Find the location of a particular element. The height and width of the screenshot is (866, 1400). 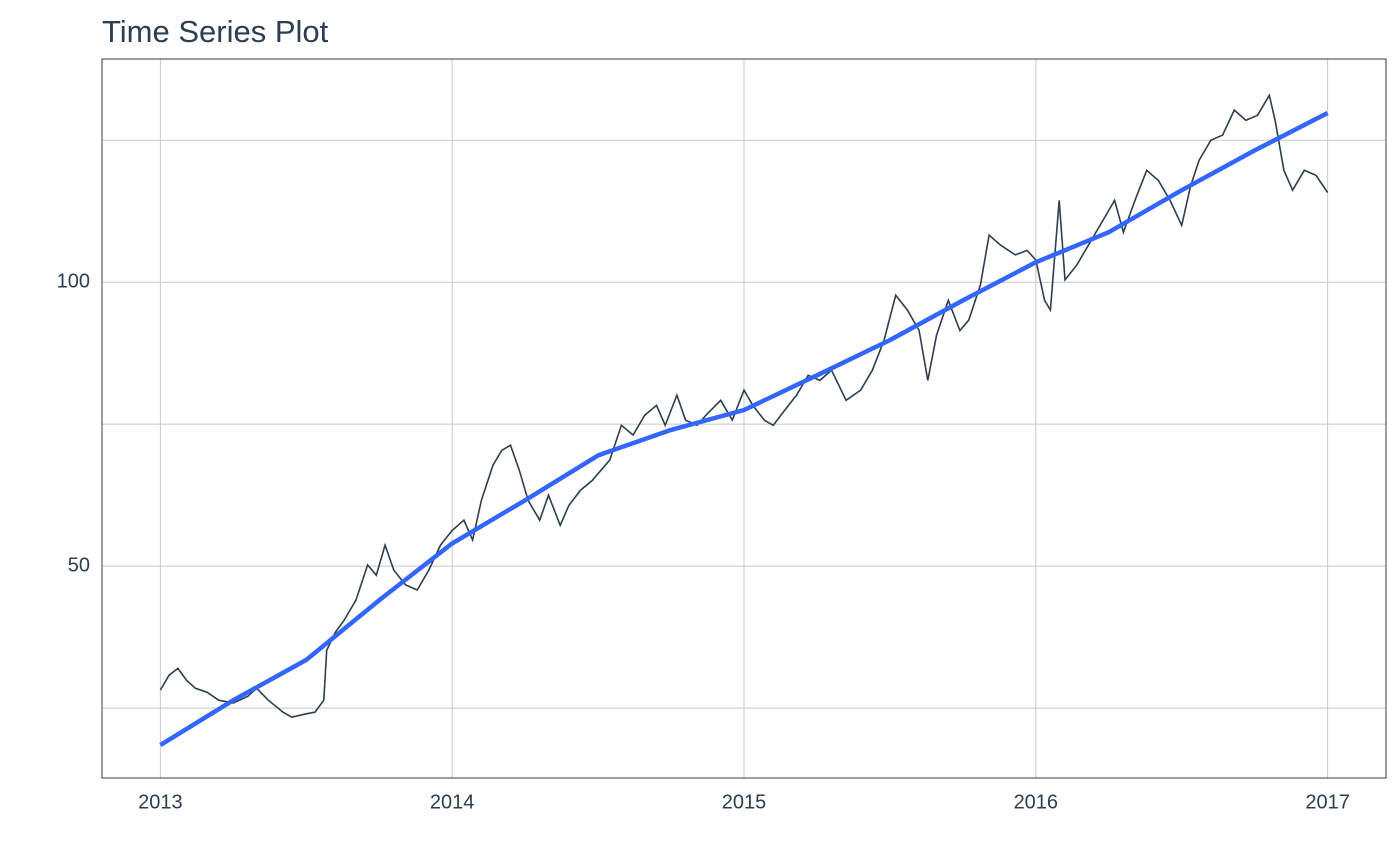

y-tick-label: 100 is located at coordinates (73, 281).